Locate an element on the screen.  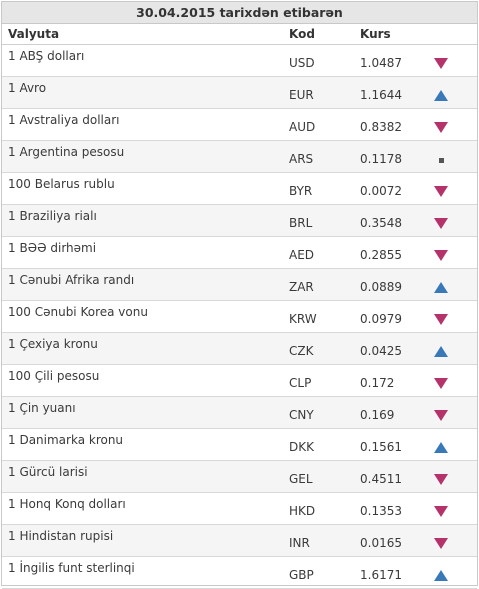
header-code: Kod is located at coordinates (302, 34).